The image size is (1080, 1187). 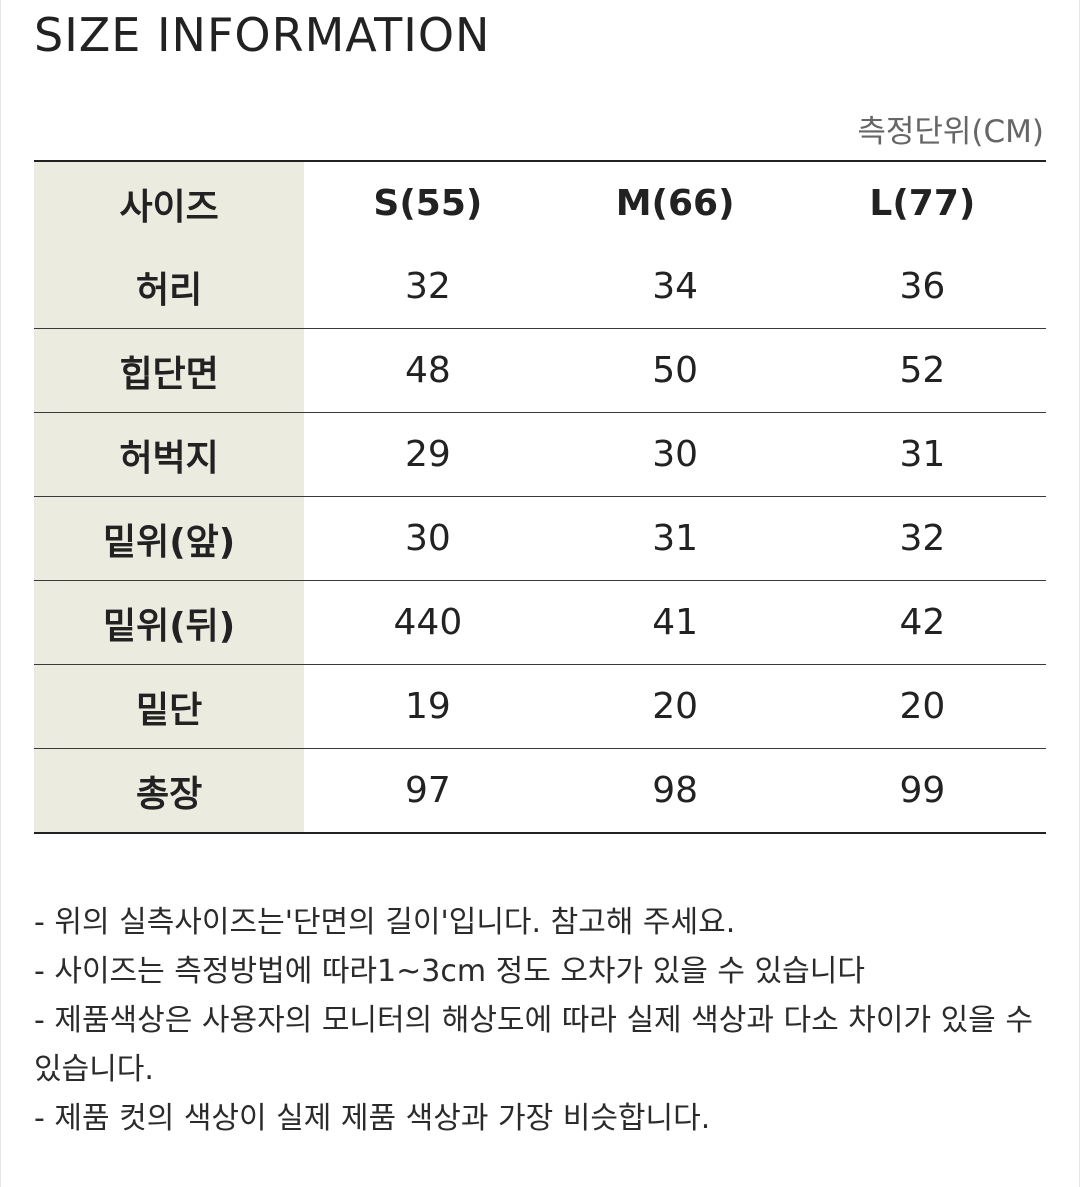 I want to click on note-item: - 제품 컷의 색상이 실제 제품 색상과 가장 비슷합니다., so click(x=372, y=1118).